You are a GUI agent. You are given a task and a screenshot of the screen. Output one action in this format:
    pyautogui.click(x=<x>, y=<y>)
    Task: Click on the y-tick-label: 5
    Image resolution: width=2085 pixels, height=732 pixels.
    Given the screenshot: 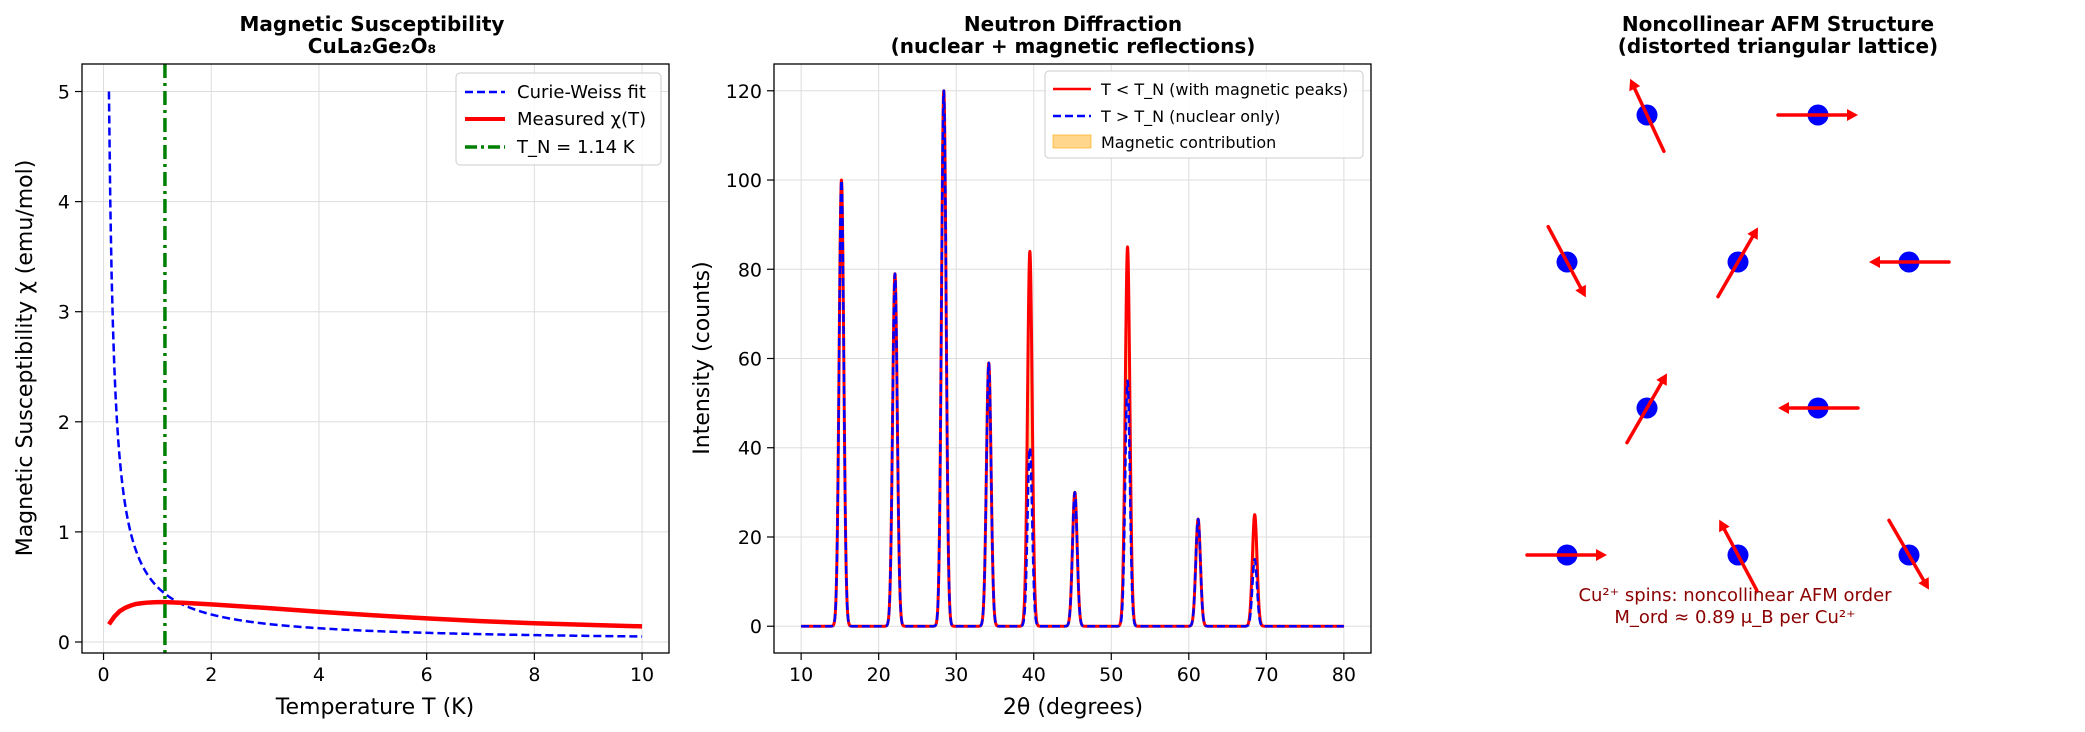 What is the action you would take?
    pyautogui.click(x=64, y=93)
    